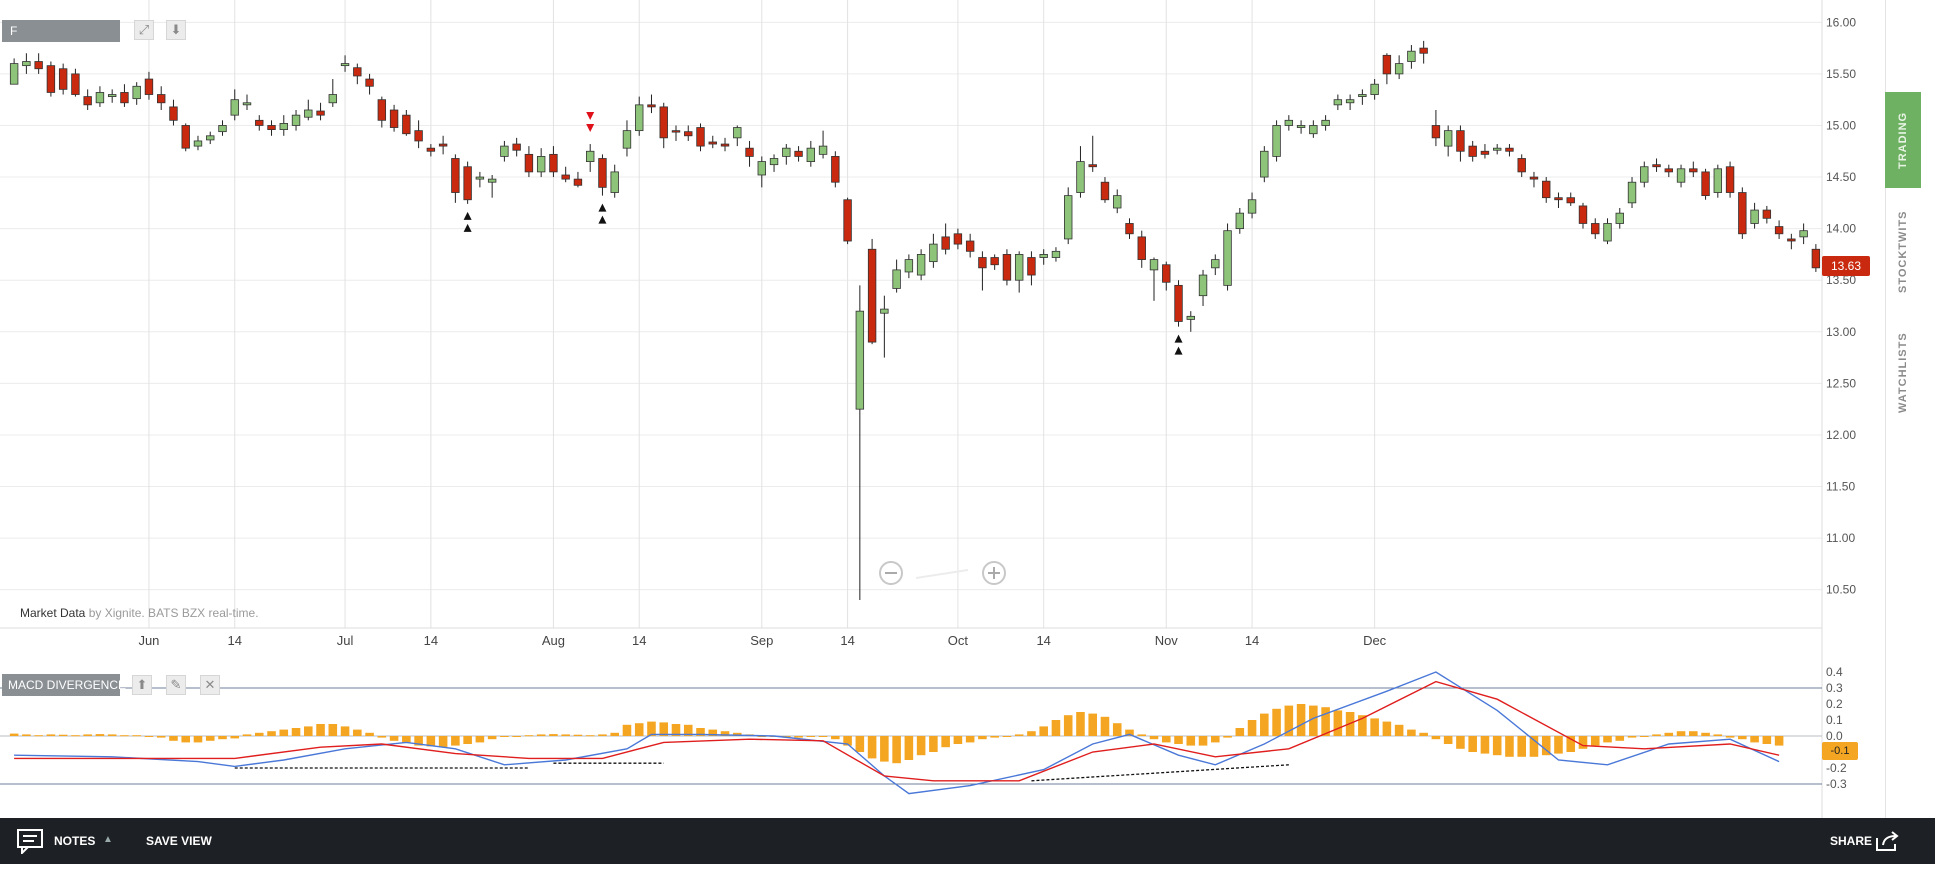 This screenshot has width=1935, height=877. I want to click on price-y-tick-label: 13.50, so click(1841, 280).